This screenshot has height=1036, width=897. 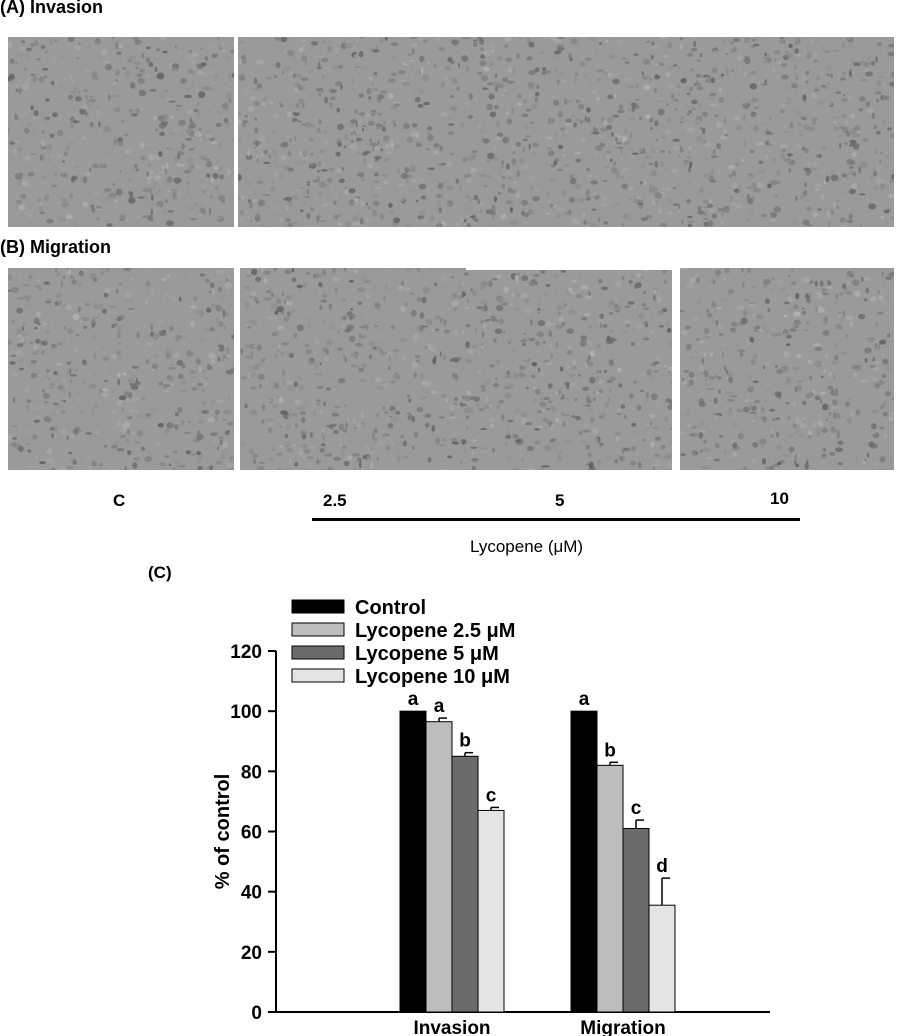 What do you see at coordinates (432, 677) in the screenshot?
I see `legend-label: Lycopene 10 μM` at bounding box center [432, 677].